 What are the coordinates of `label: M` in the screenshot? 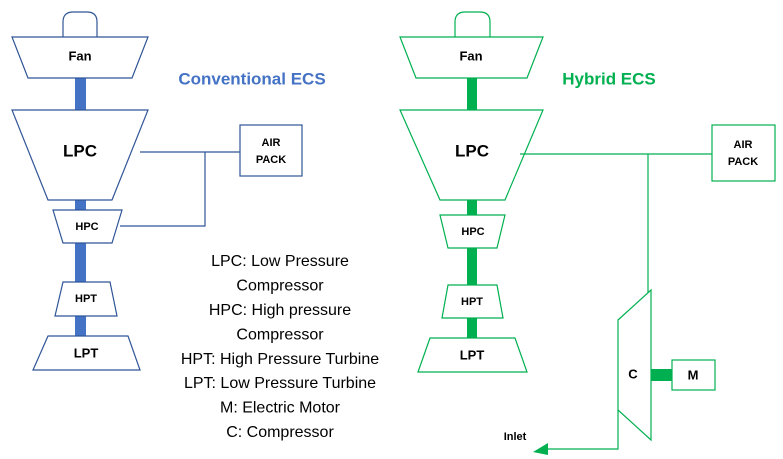 It's located at (693, 374).